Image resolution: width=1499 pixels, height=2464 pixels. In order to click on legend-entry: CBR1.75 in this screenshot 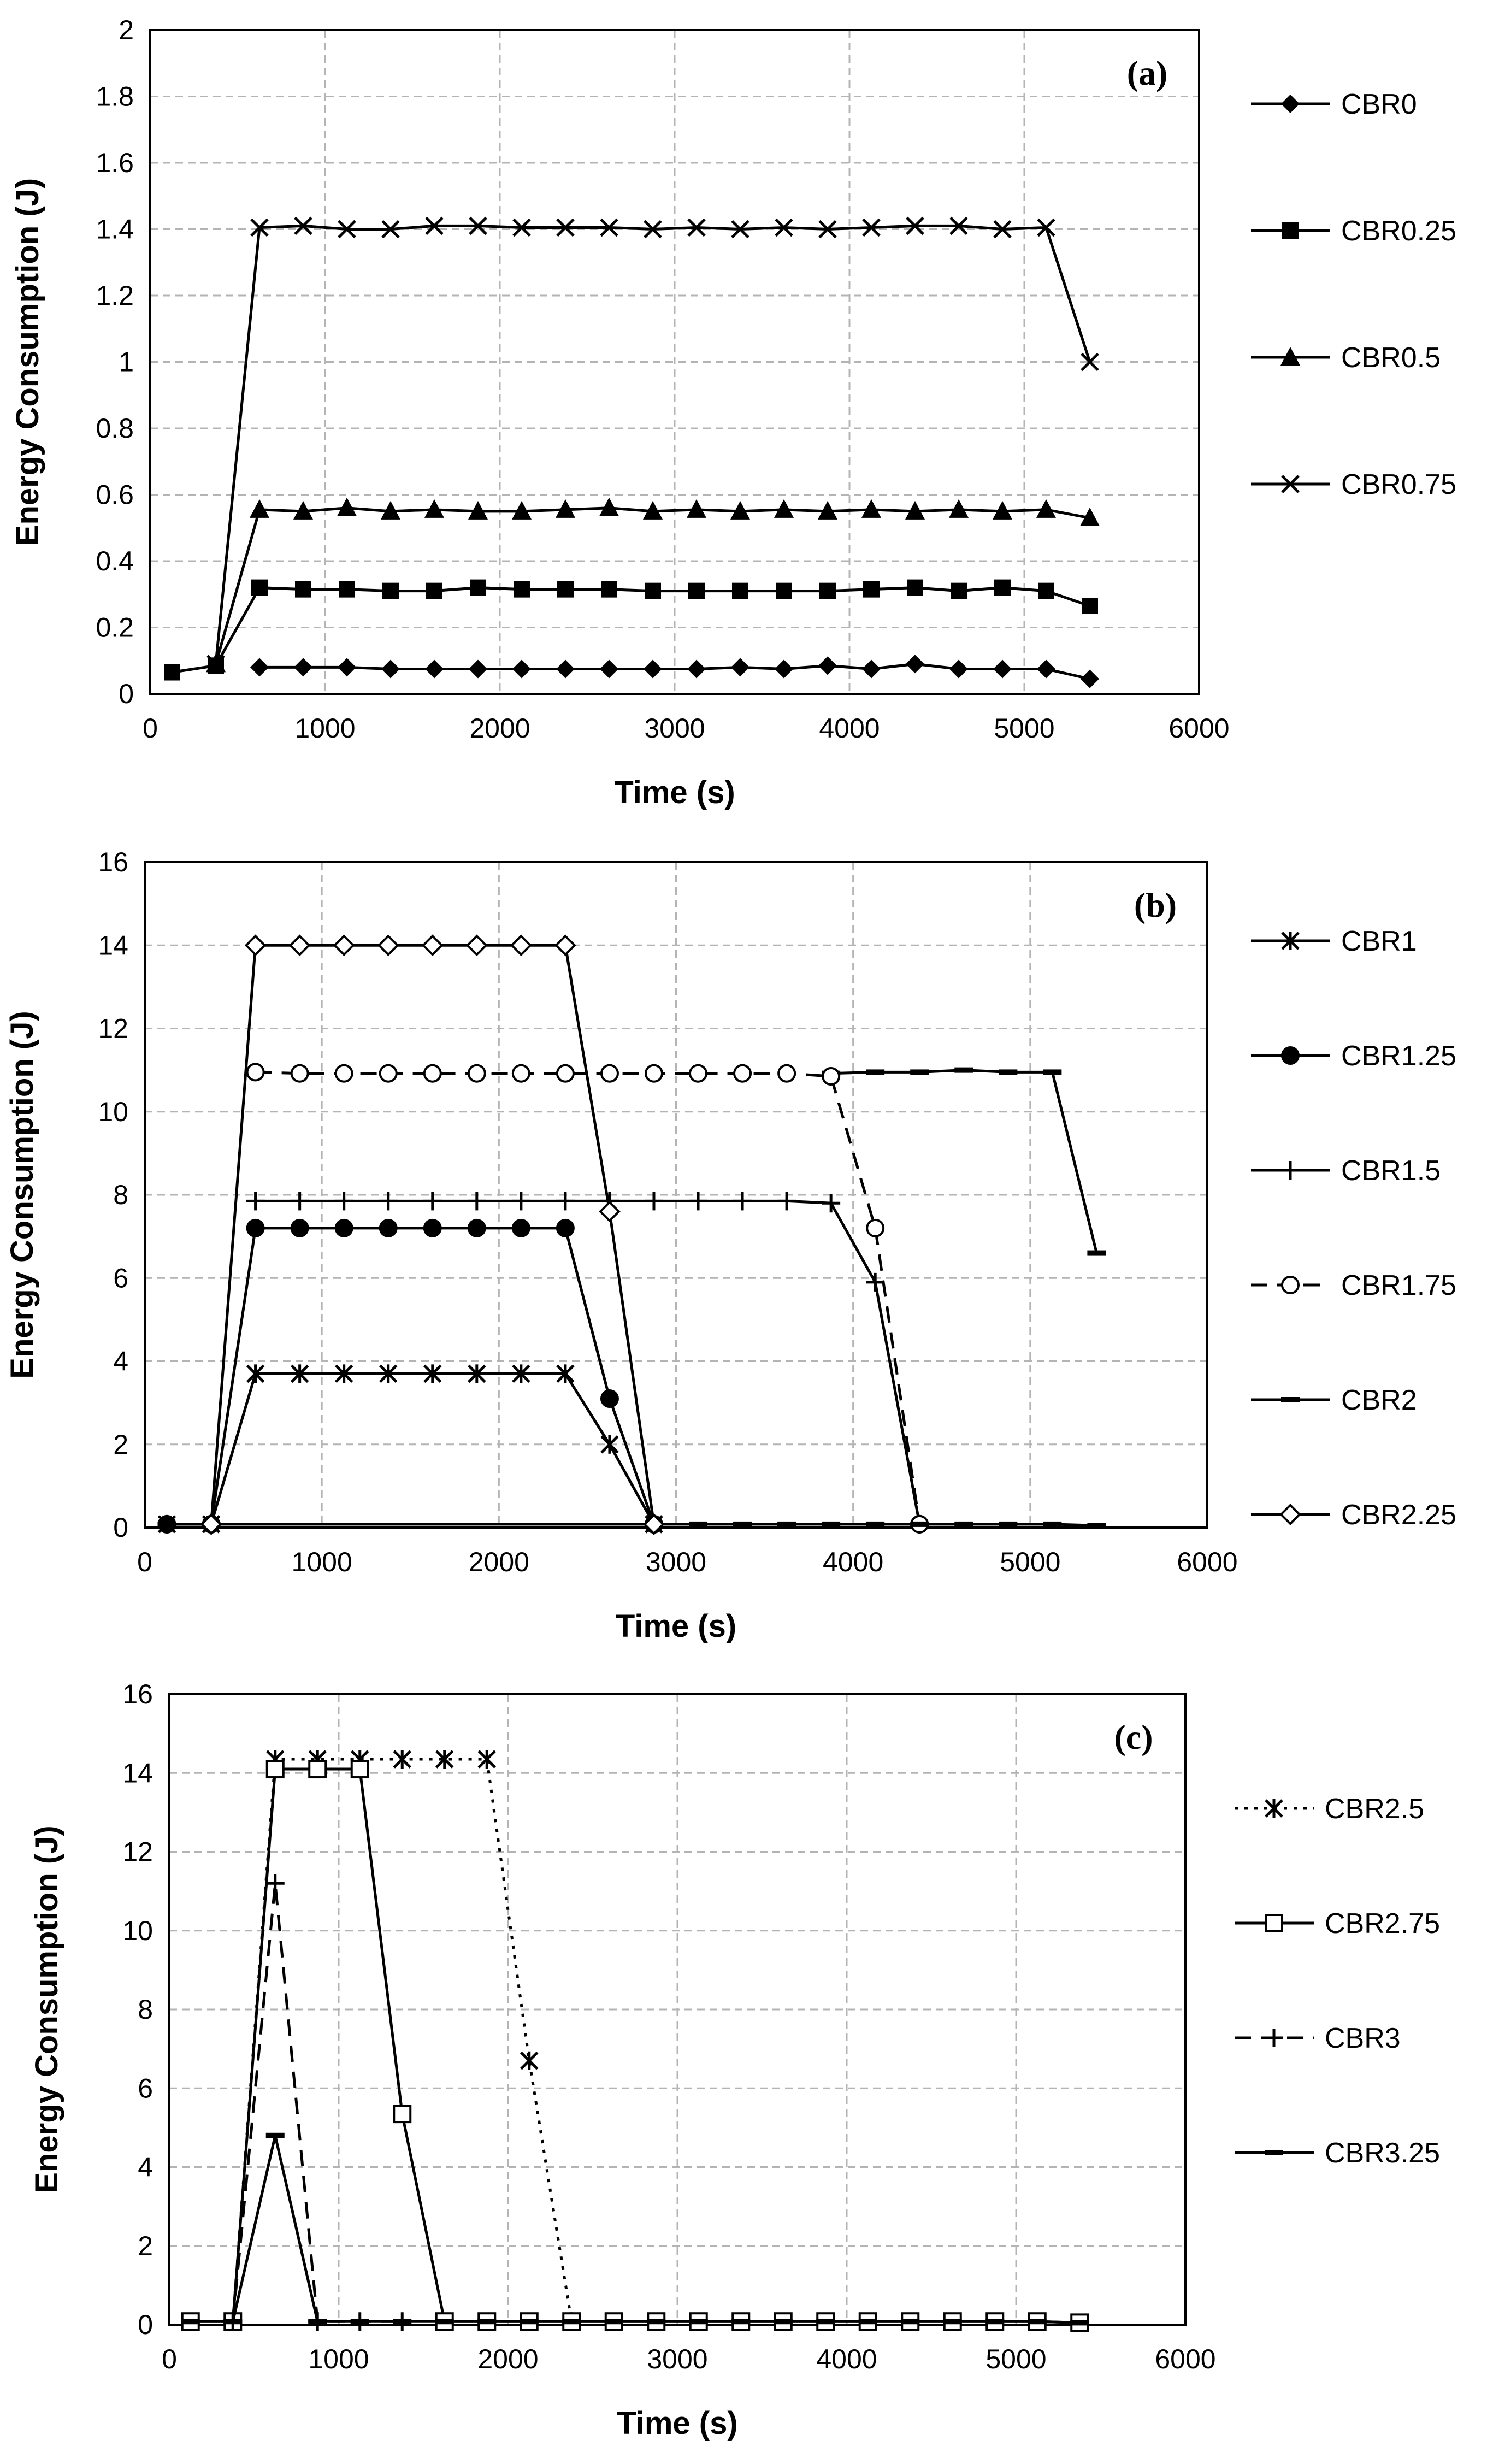, I will do `click(1354, 1285)`.